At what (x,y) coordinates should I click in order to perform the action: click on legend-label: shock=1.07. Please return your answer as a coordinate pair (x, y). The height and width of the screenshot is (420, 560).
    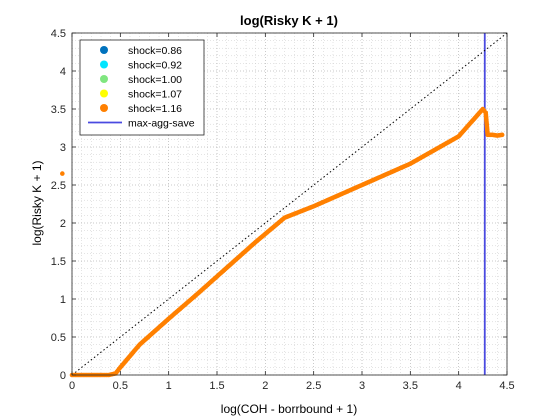
    Looking at the image, I should click on (155, 95).